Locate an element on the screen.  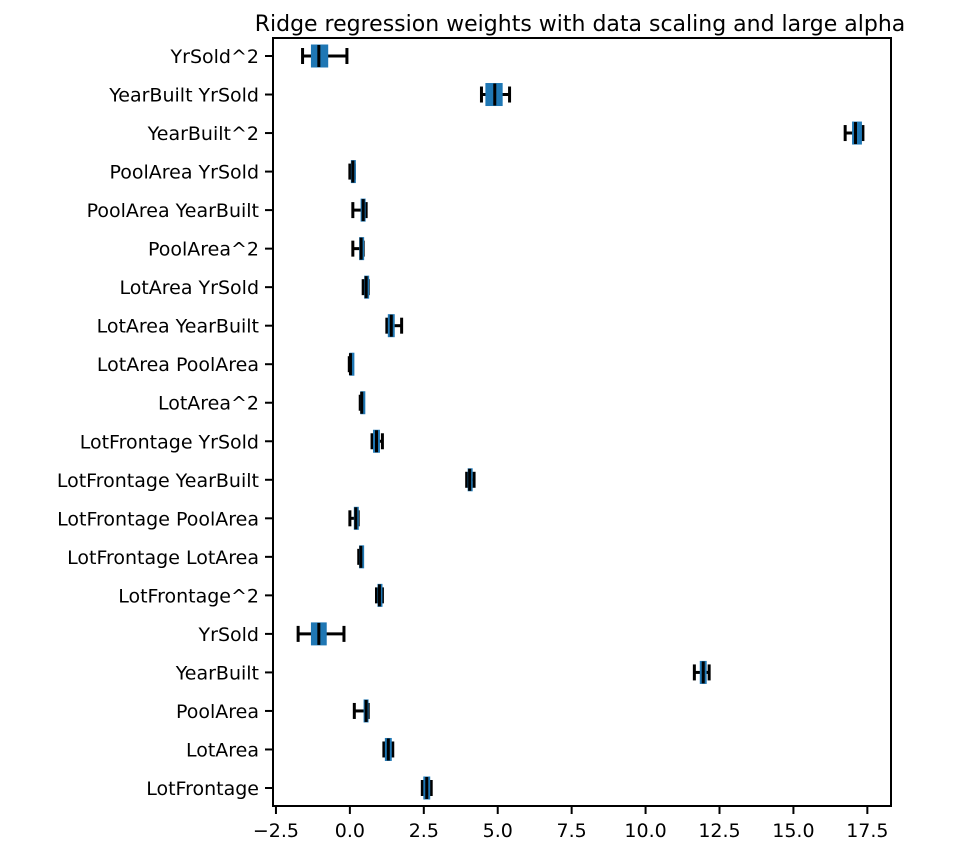
x-tick-label: 5.0 is located at coordinates (498, 831).